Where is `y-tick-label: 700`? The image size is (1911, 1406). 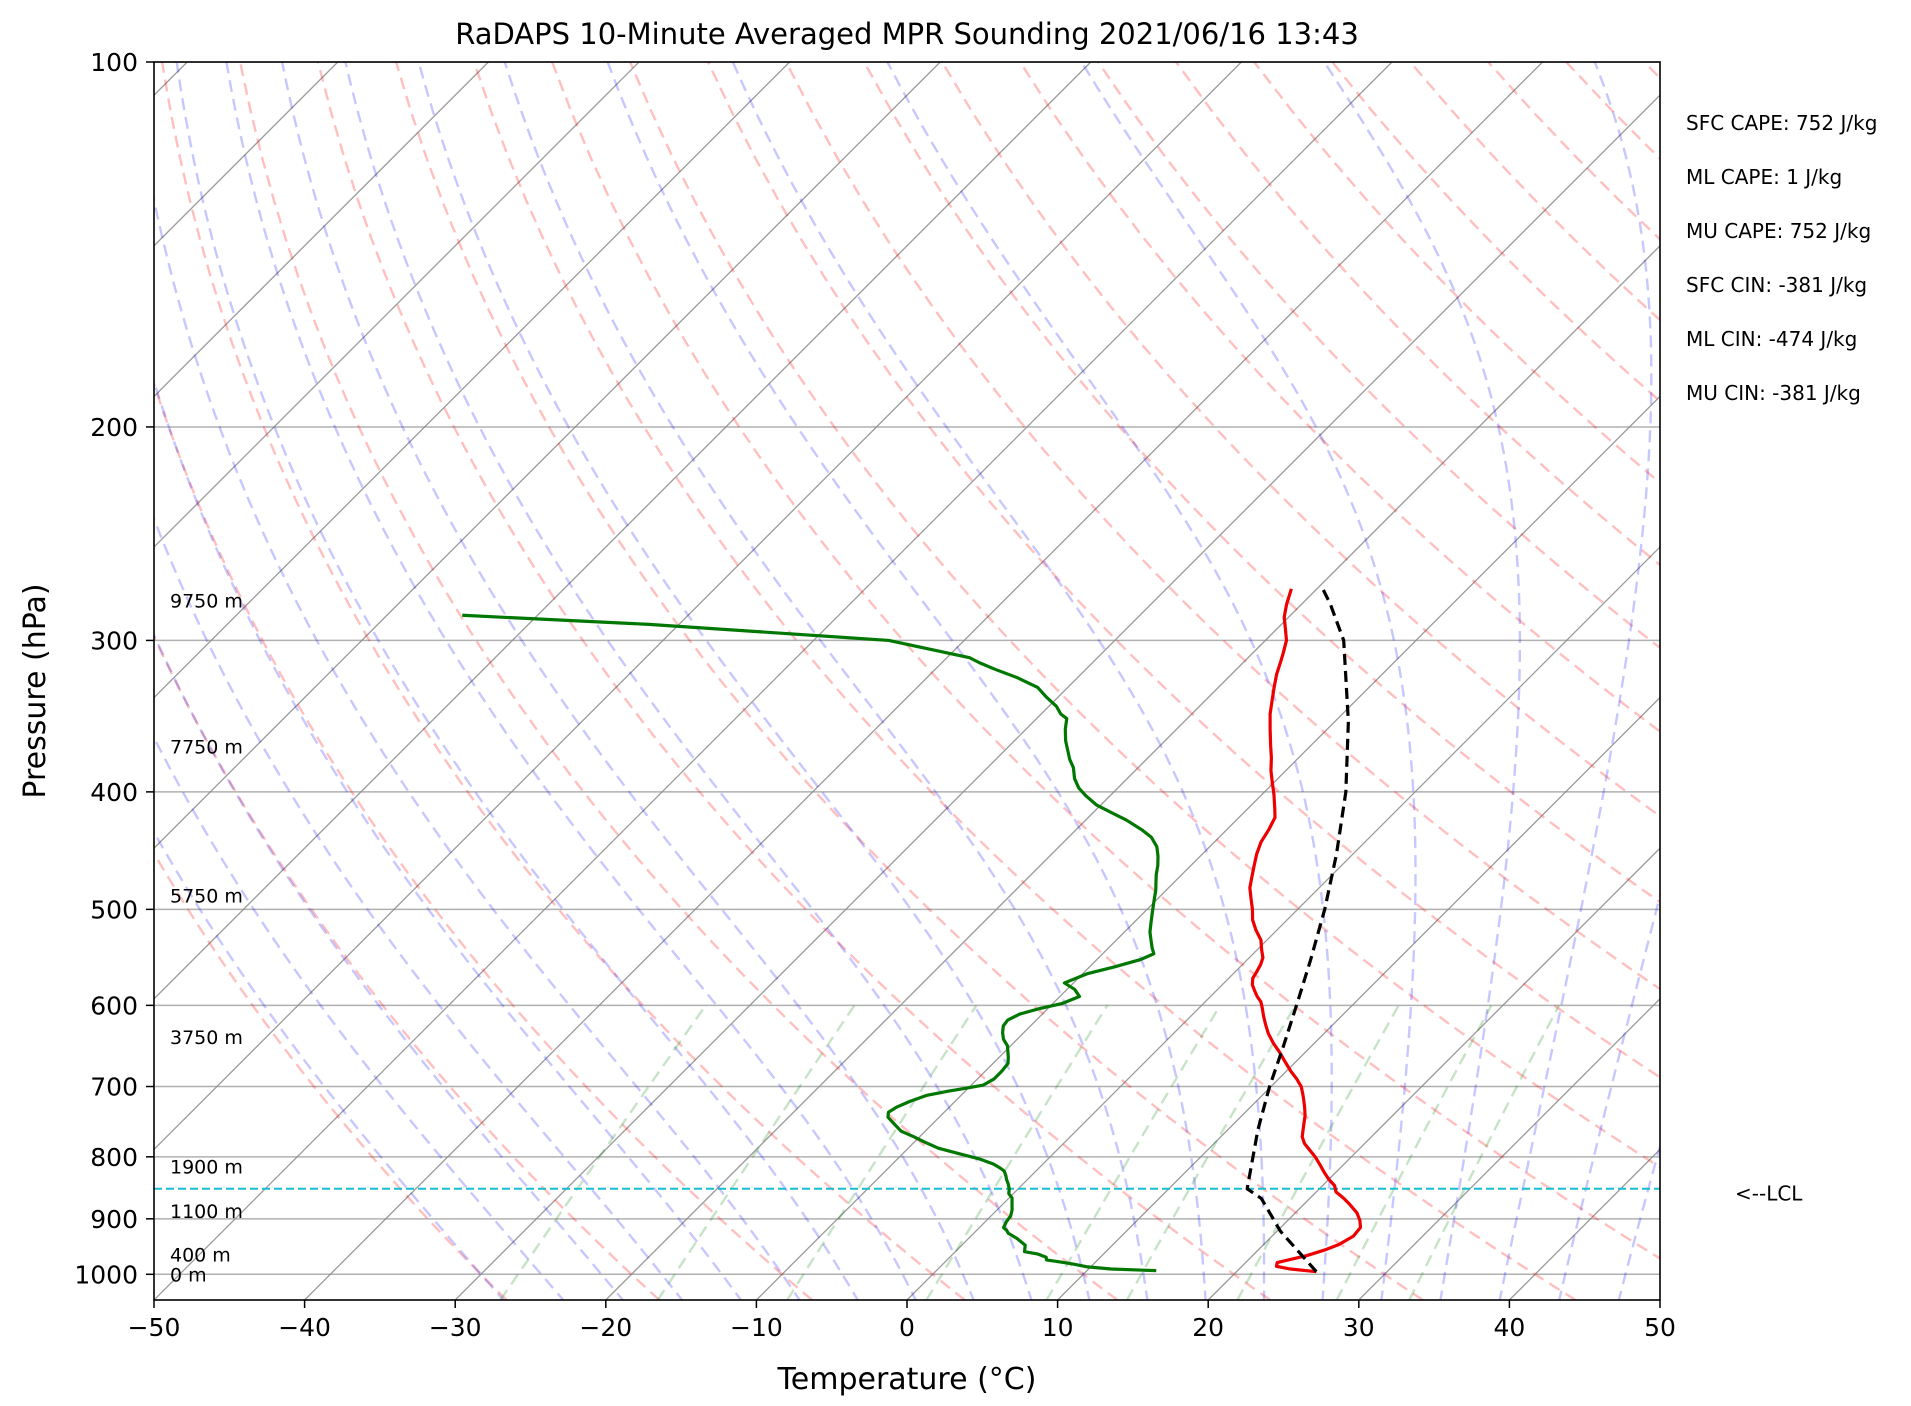
y-tick-label: 700 is located at coordinates (114, 1087).